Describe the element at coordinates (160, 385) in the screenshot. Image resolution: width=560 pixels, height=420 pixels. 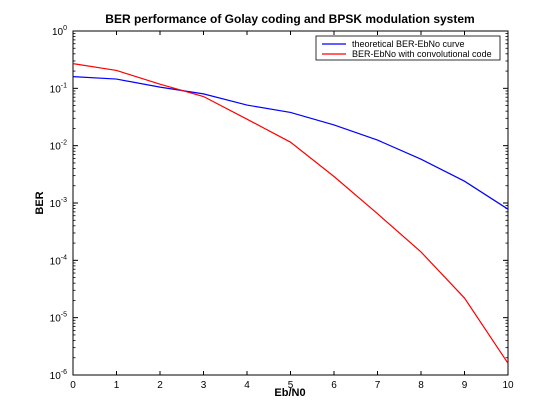
I see `x-tick-label: 2` at that location.